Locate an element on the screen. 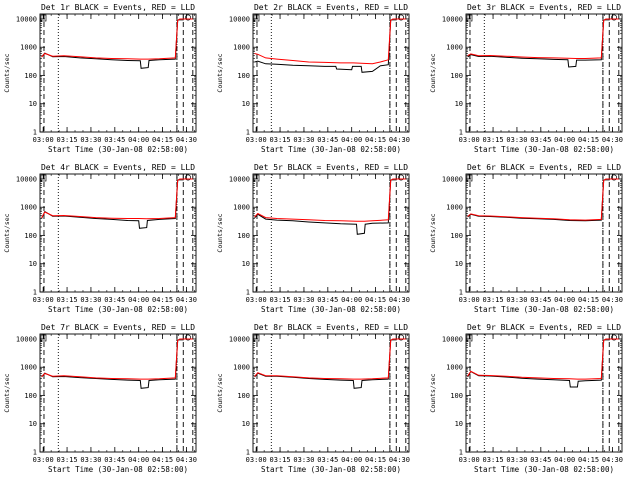 The height and width of the screenshot is (484, 640). panel-title: Det 2r BLACK = Events, RED = LLD is located at coordinates (331, 7).